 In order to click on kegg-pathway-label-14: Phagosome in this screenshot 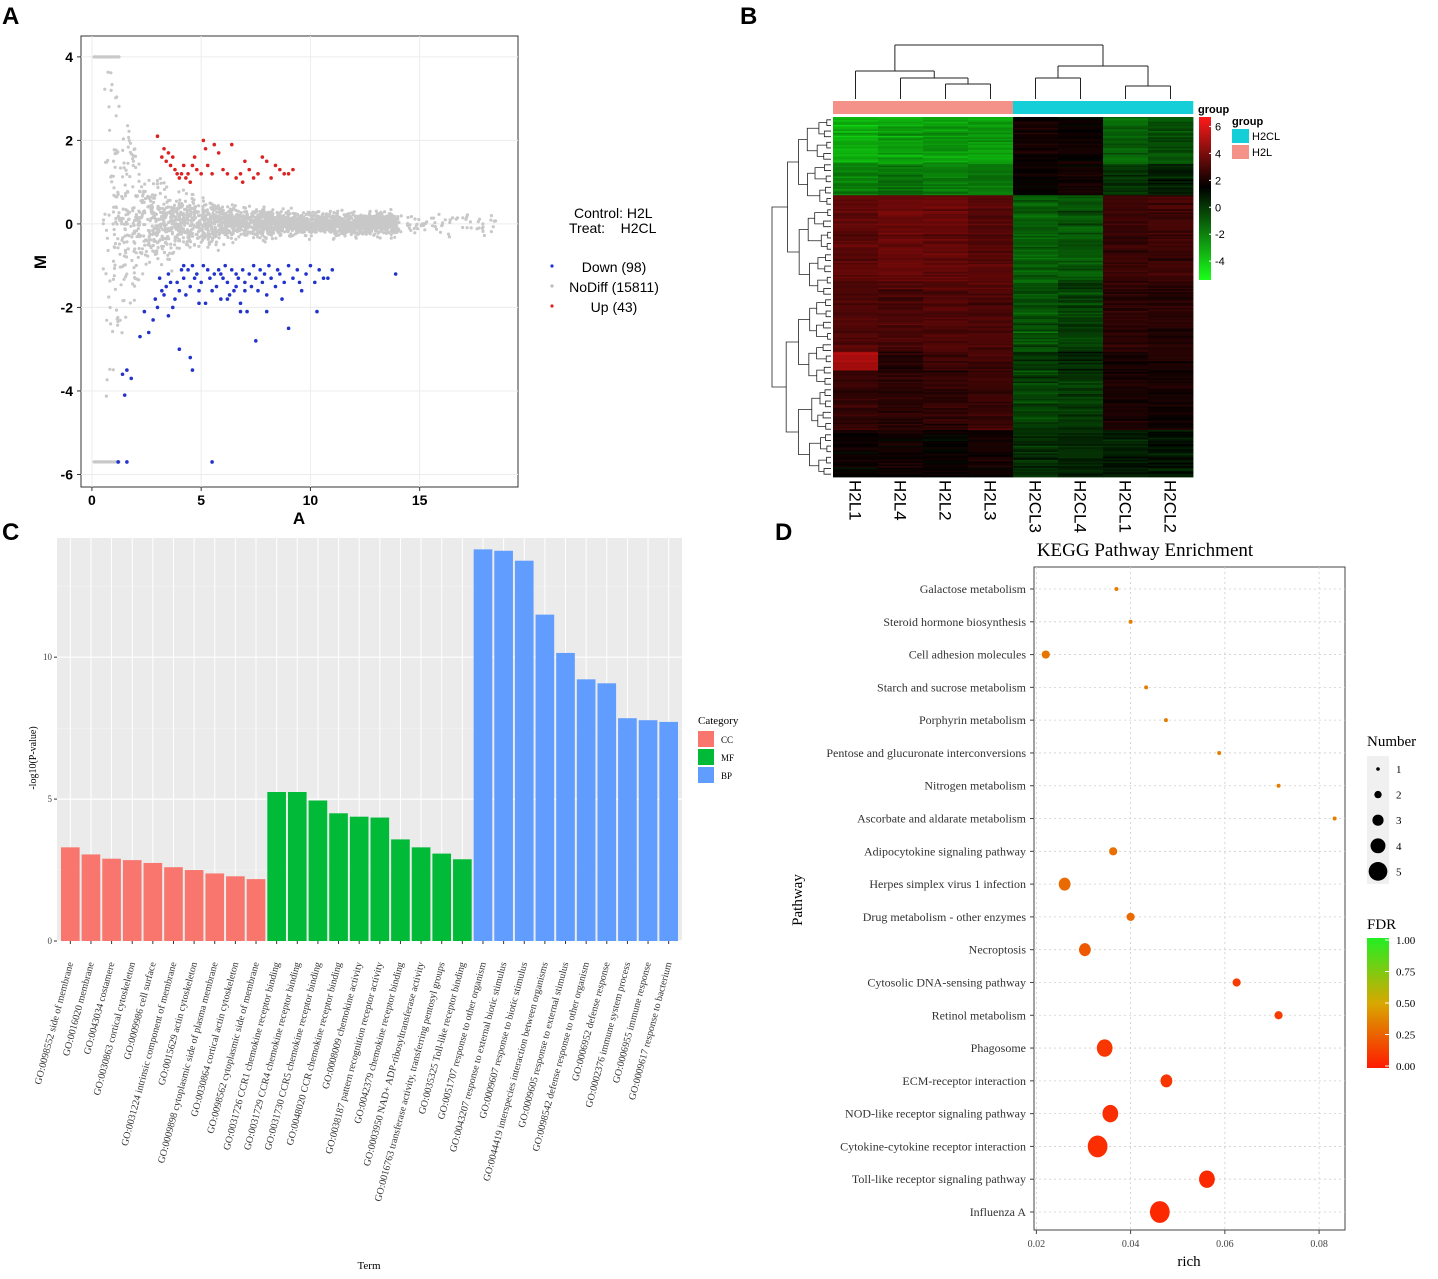, I will do `click(998, 1048)`.